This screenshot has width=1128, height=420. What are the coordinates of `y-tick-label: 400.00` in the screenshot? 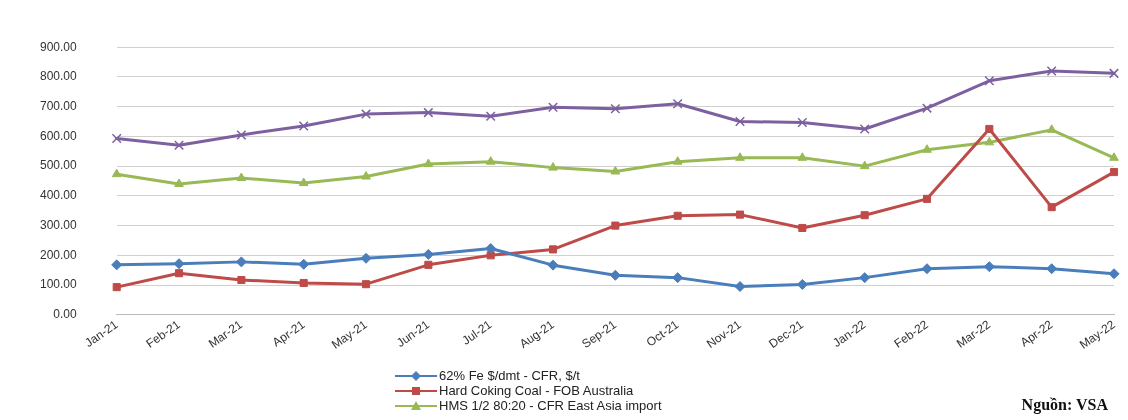 It's located at (59, 195).